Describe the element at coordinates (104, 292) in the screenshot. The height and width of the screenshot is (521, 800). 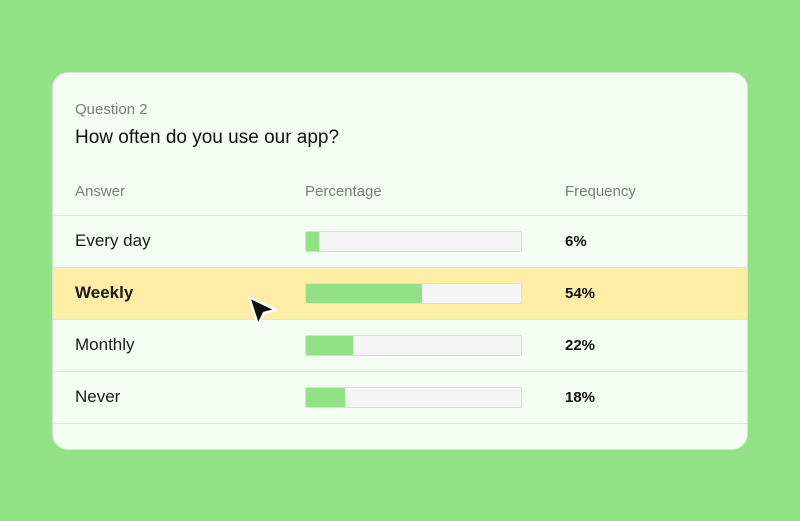
I see `answer-label: Weekly` at that location.